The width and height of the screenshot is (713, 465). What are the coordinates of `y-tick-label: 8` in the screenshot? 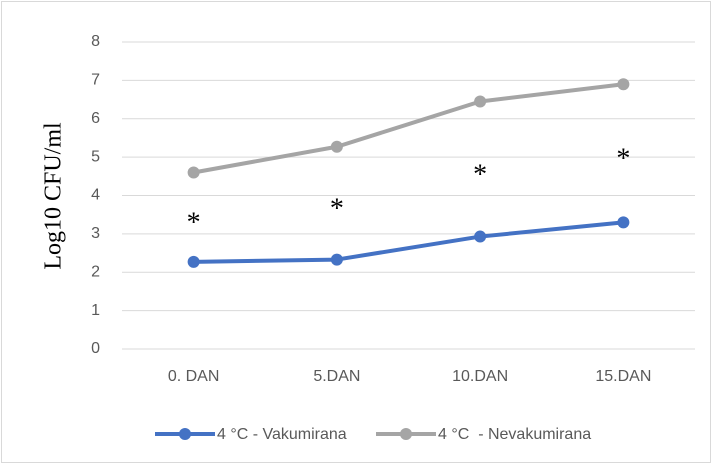 It's located at (95, 41).